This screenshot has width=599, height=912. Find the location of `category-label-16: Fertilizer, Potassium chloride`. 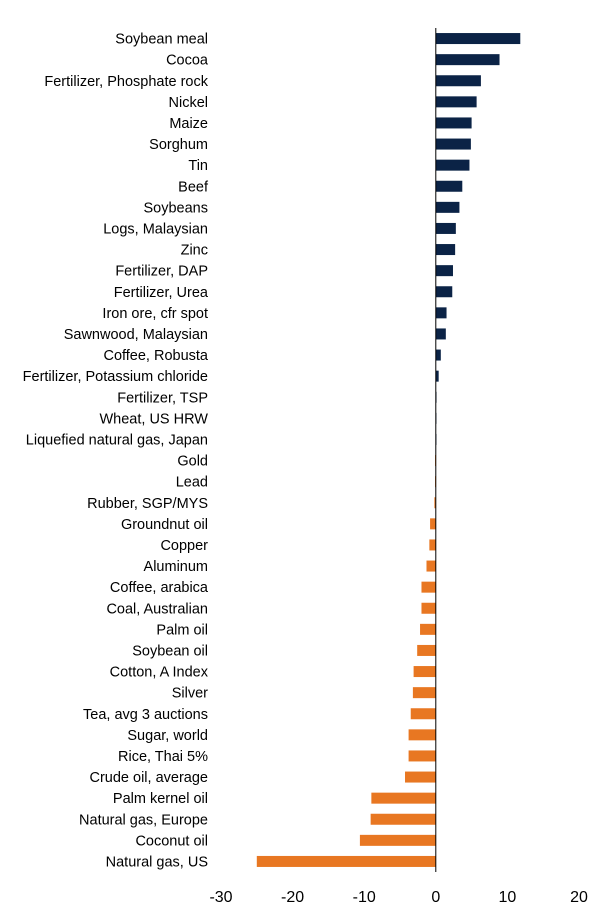

category-label-16: Fertilizer, Potassium chloride is located at coordinates (115, 377).